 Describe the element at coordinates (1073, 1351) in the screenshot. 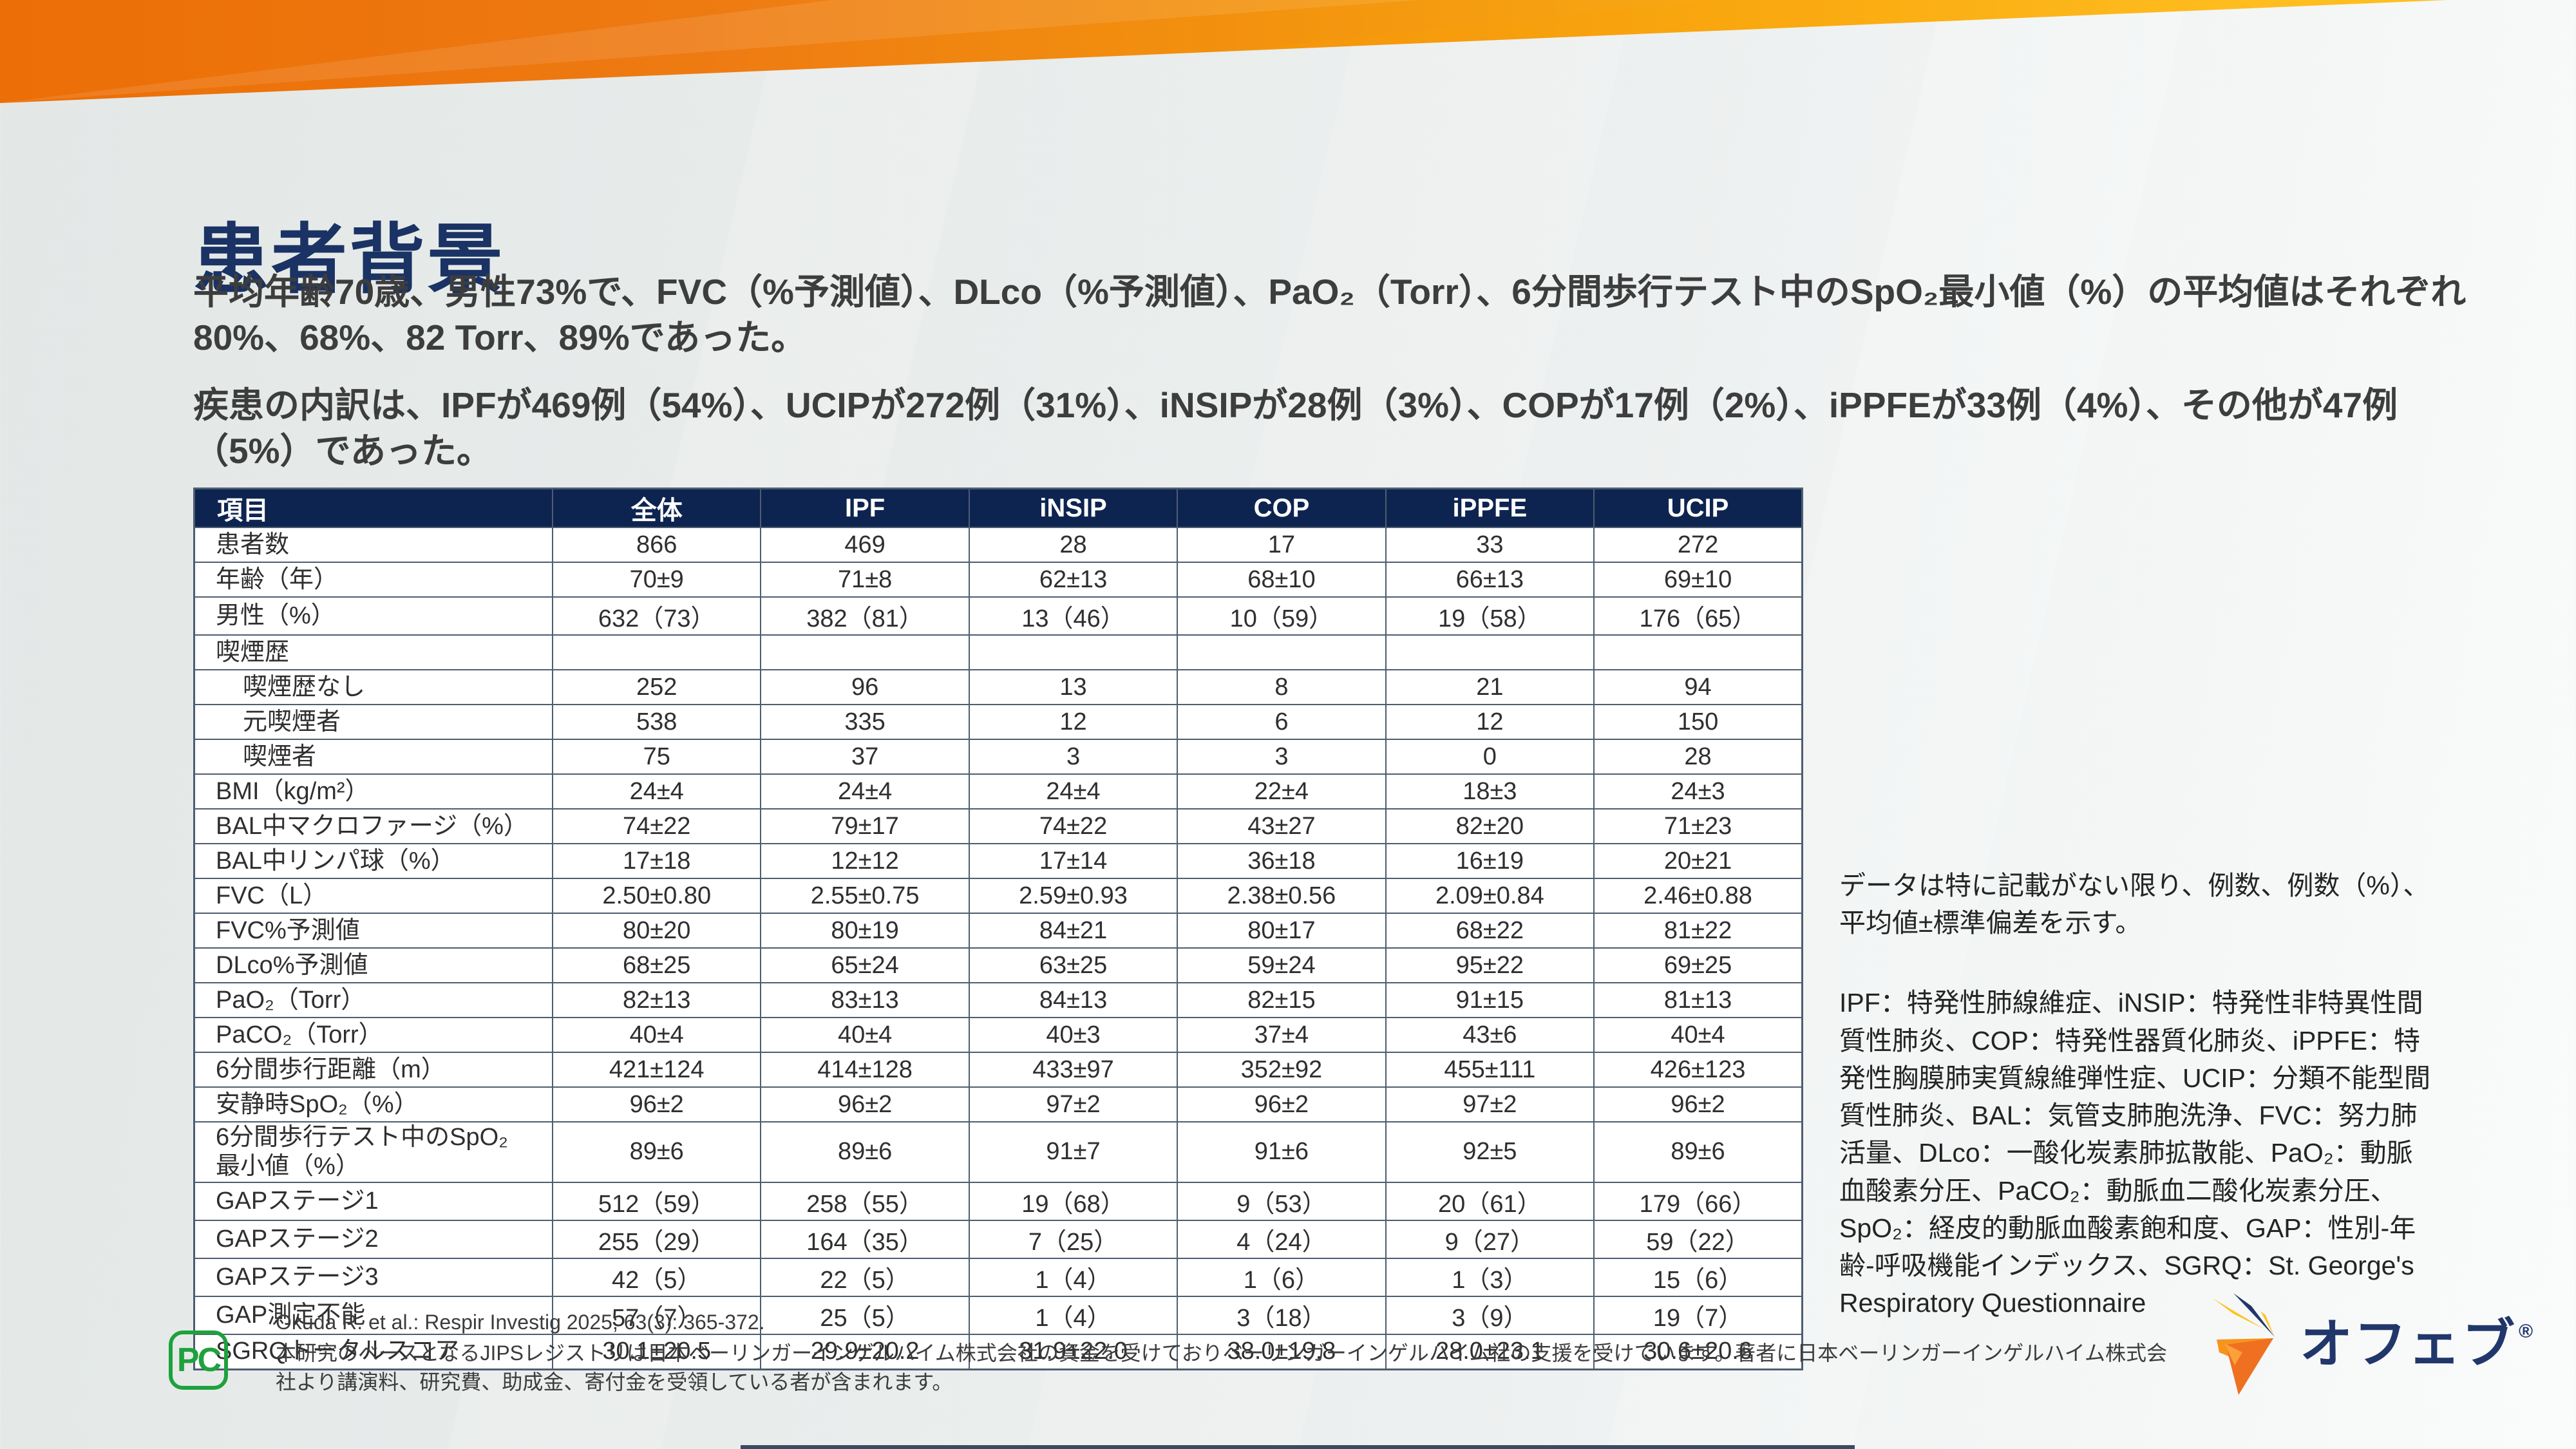

I see `row-value: 31.9±22.0` at that location.